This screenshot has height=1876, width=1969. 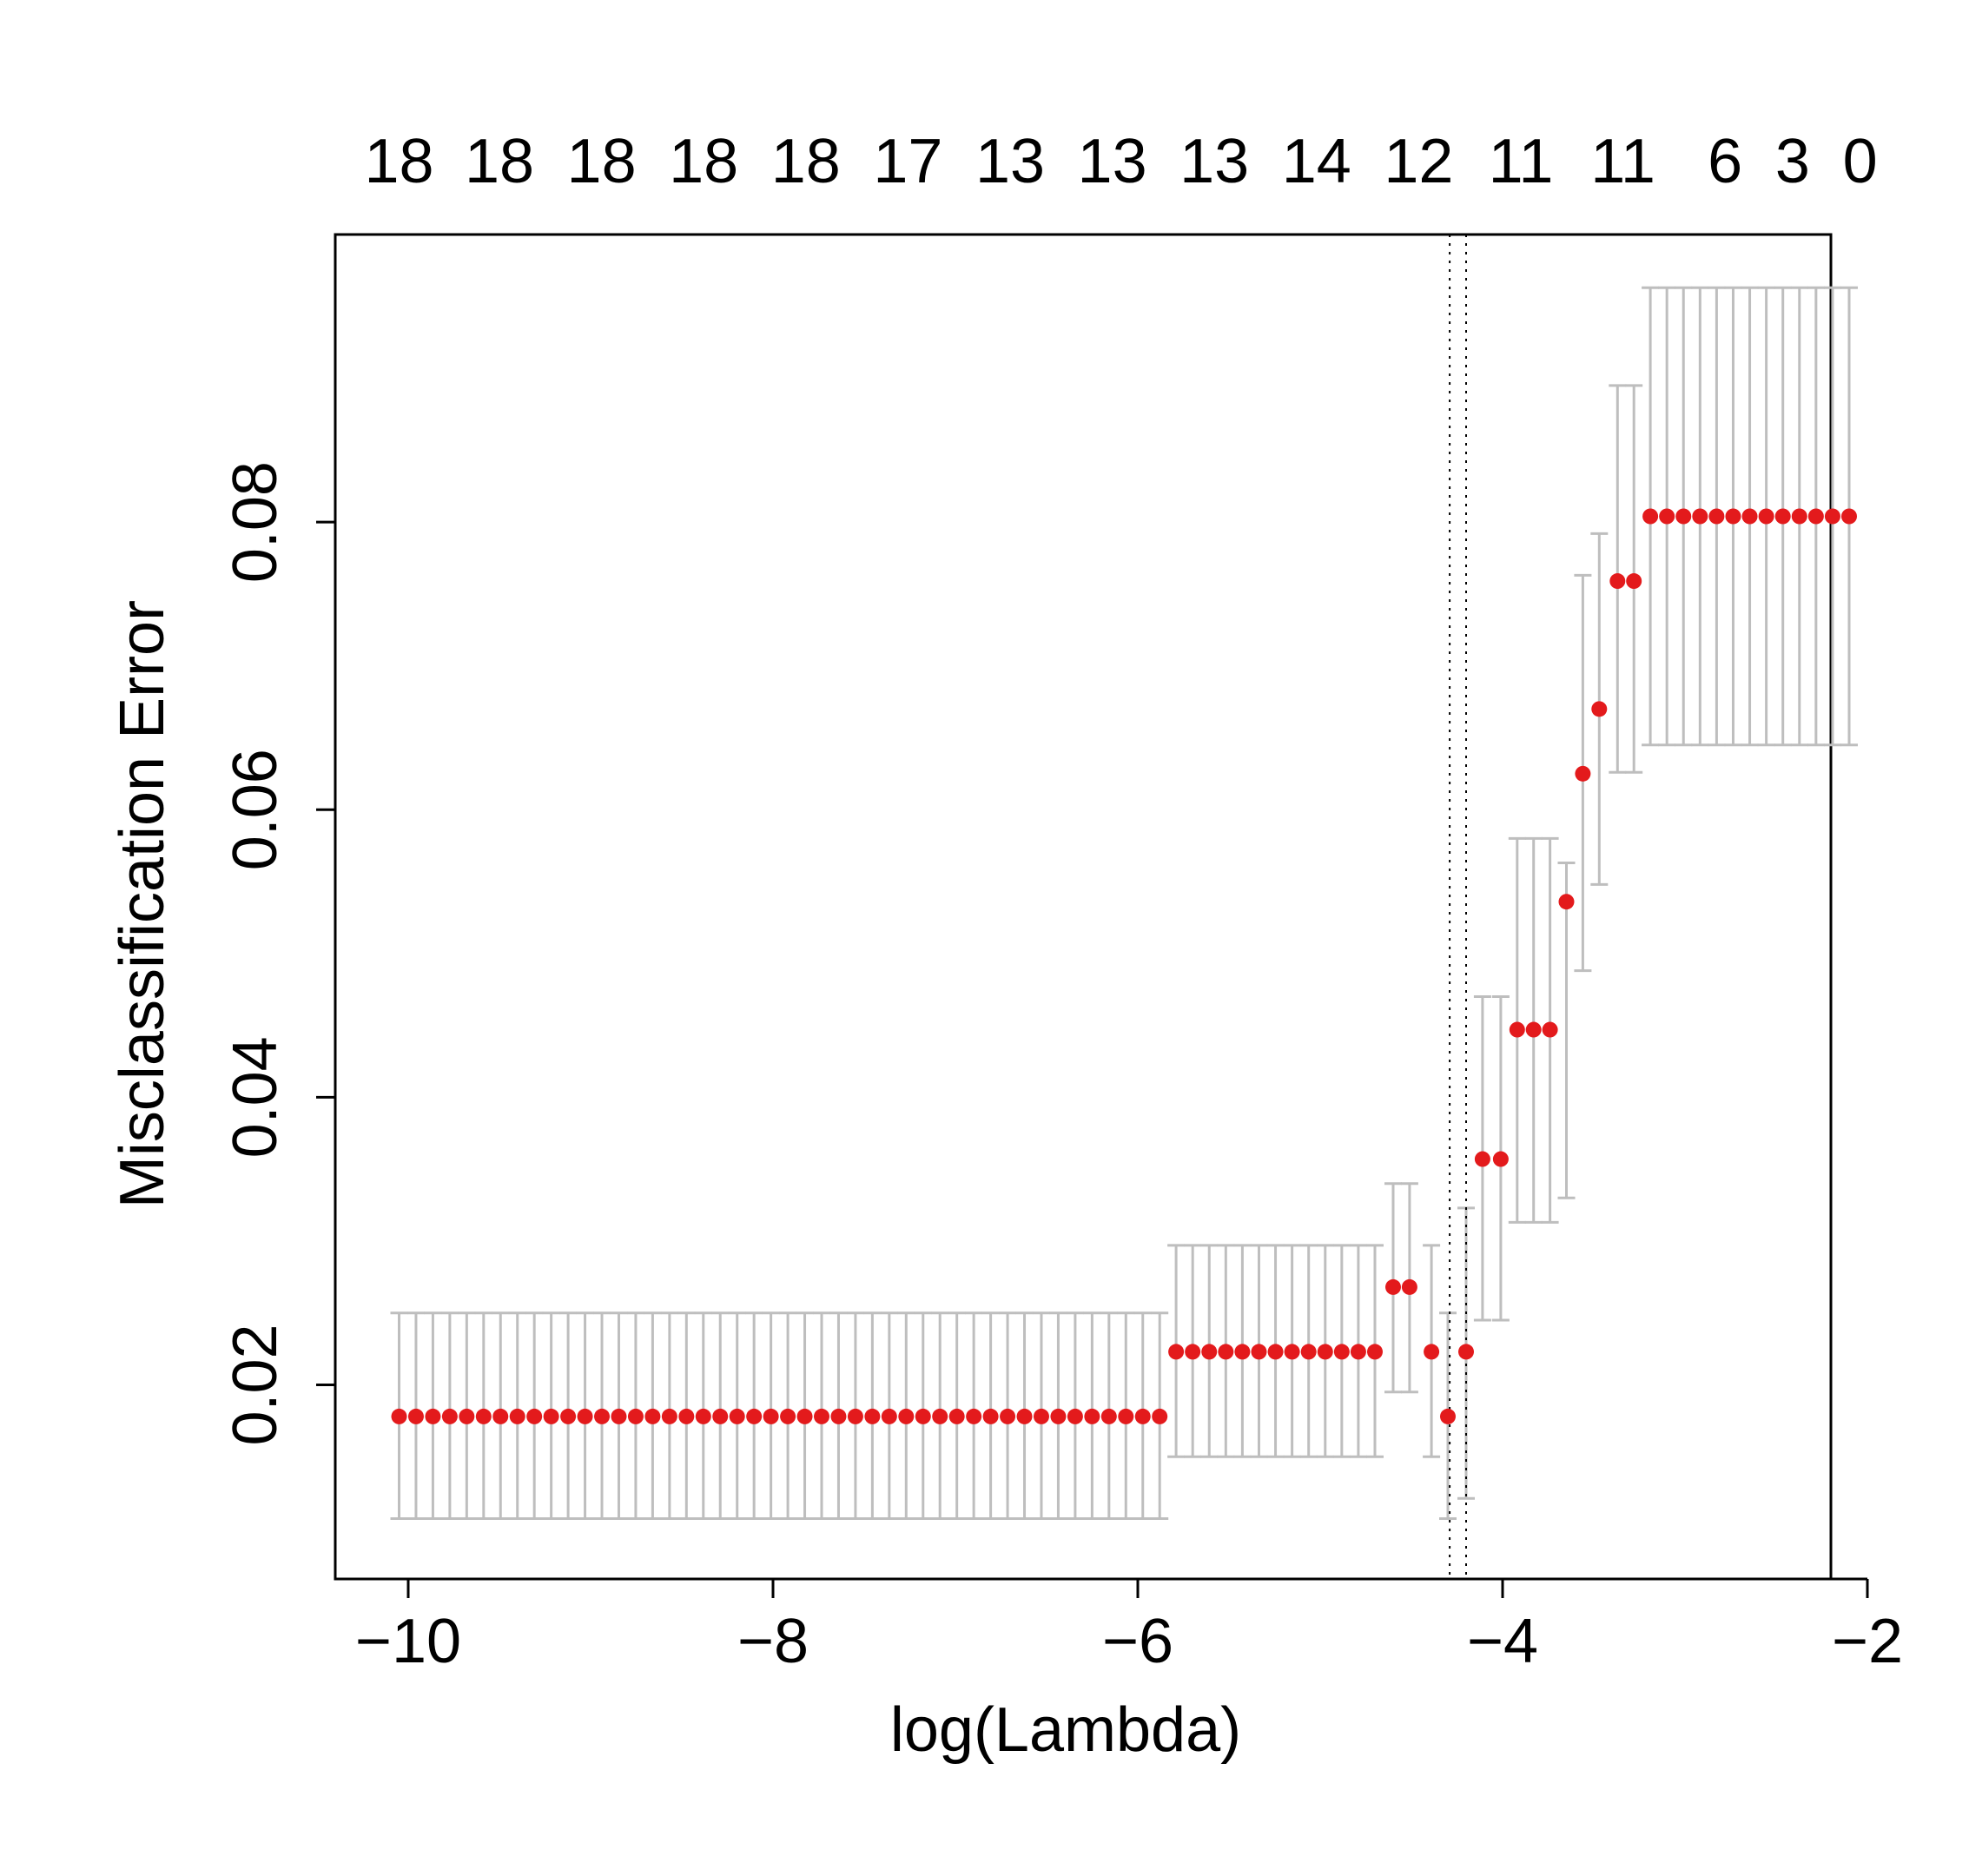 What do you see at coordinates (143, 904) in the screenshot?
I see `y-axis-title: Misclassification Error` at bounding box center [143, 904].